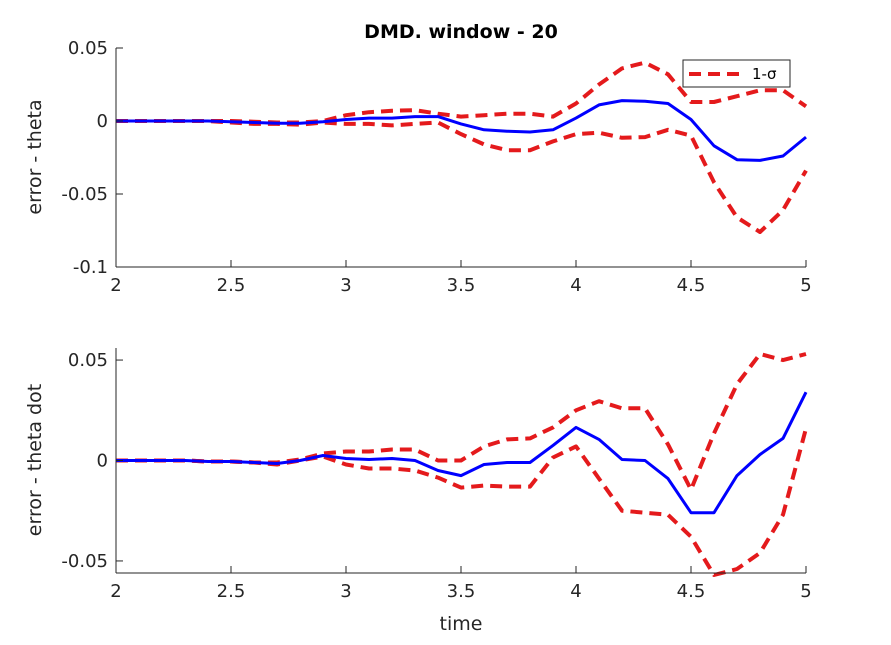  What do you see at coordinates (736, 73) in the screenshot?
I see `legend: 1-σ` at bounding box center [736, 73].